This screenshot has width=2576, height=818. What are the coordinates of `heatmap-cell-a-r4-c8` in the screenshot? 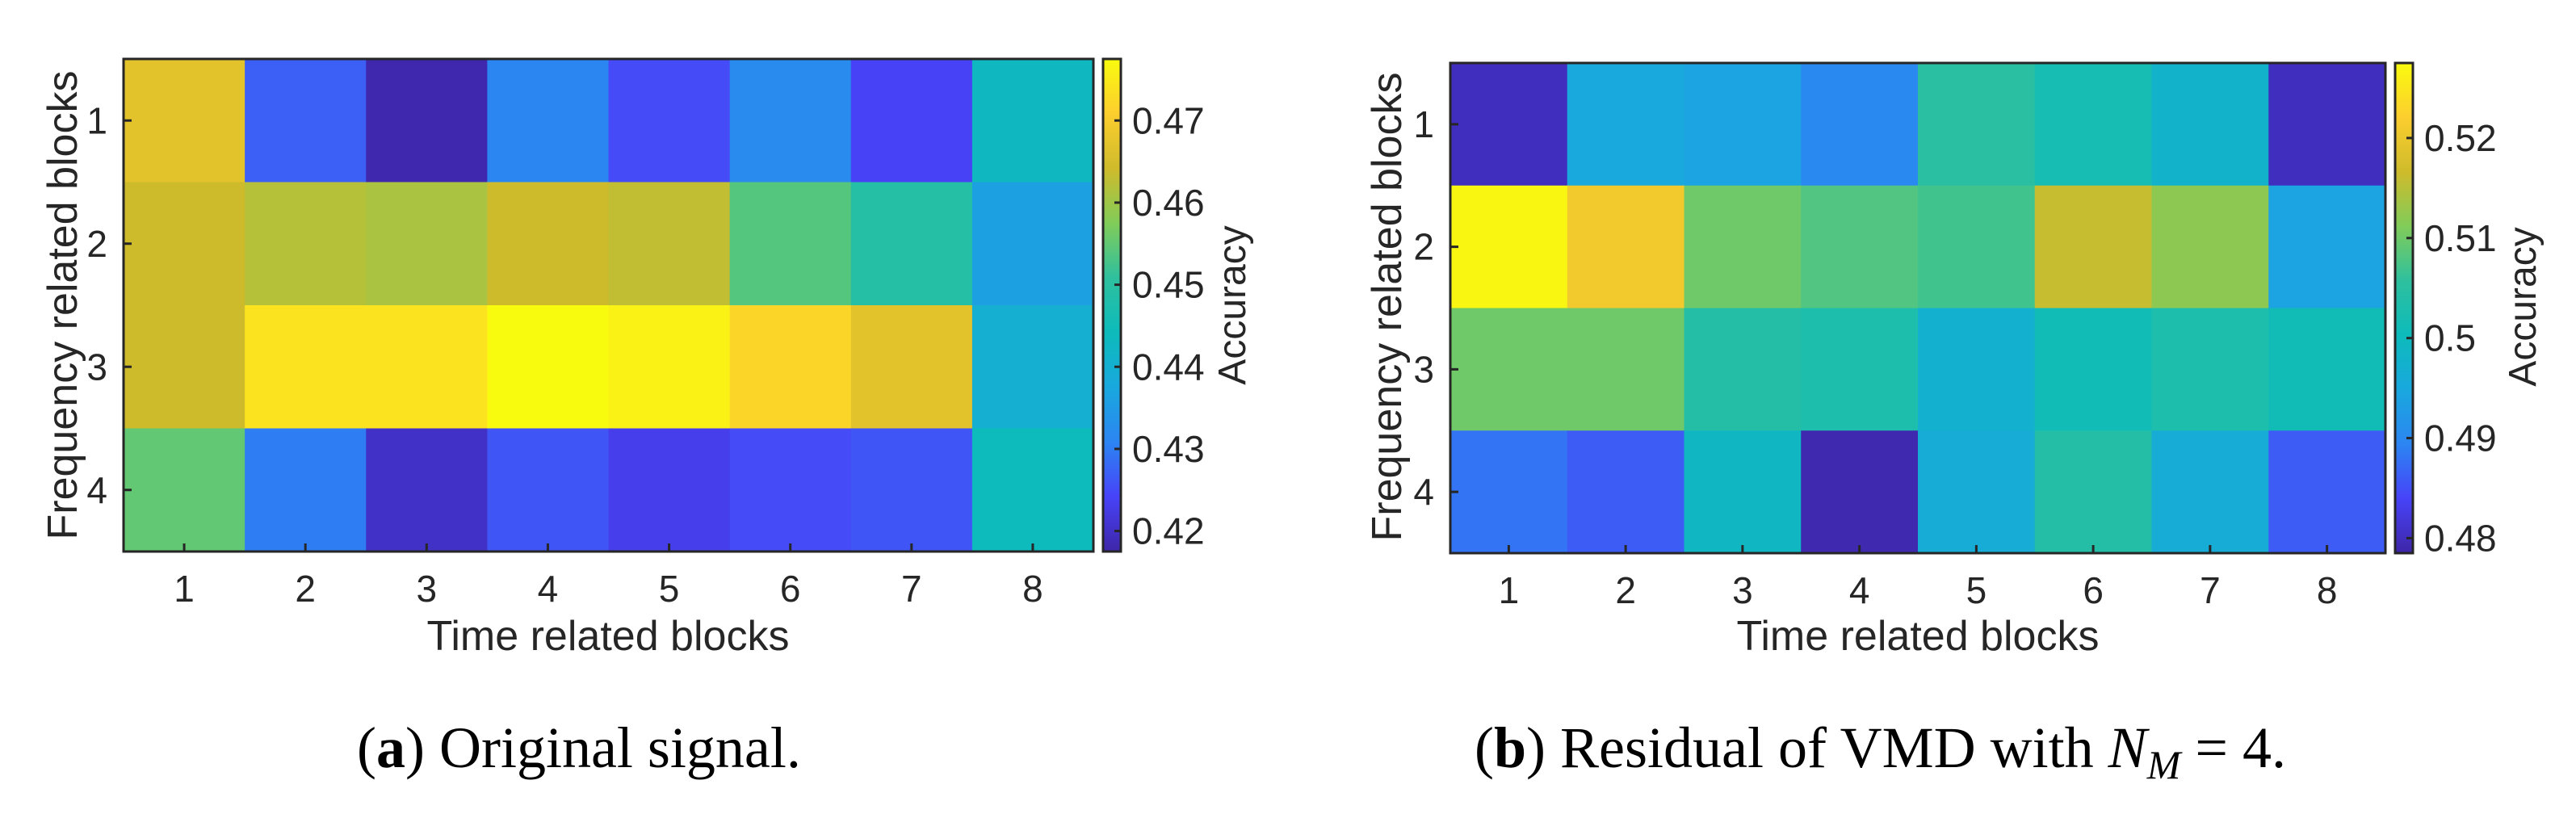 It's located at (1032, 490).